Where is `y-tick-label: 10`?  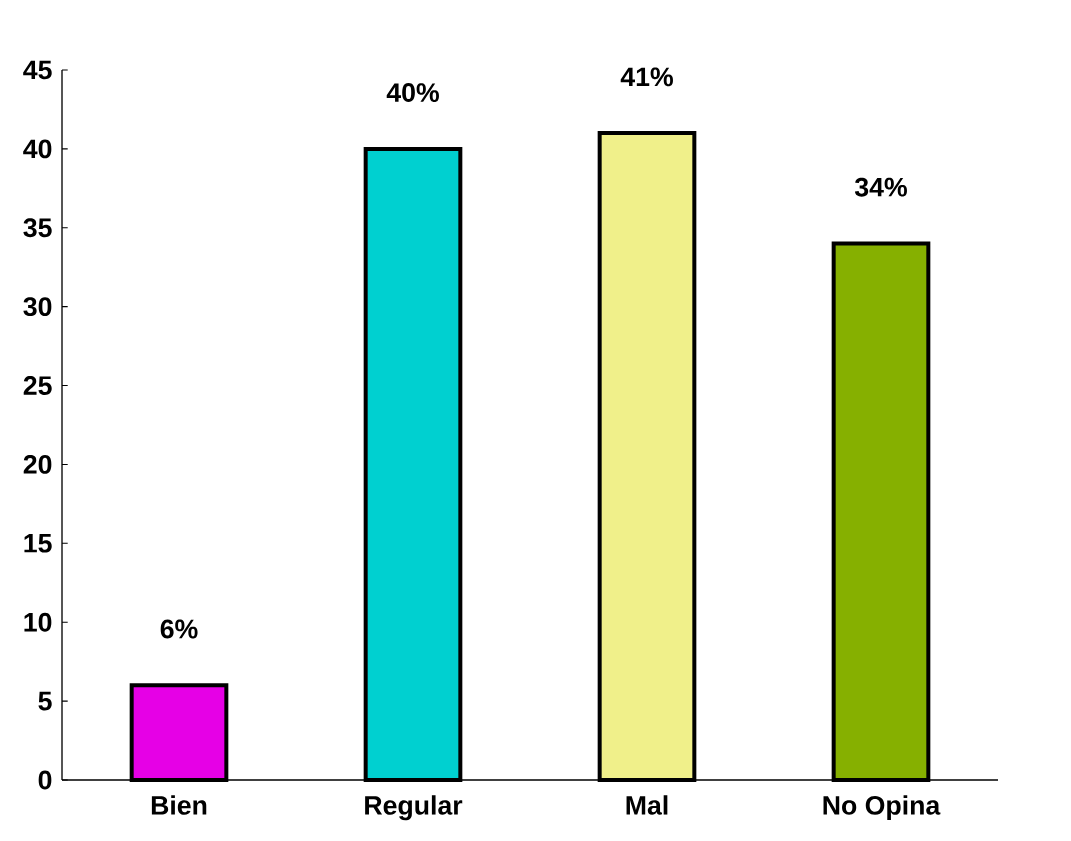
y-tick-label: 10 is located at coordinates (38, 622).